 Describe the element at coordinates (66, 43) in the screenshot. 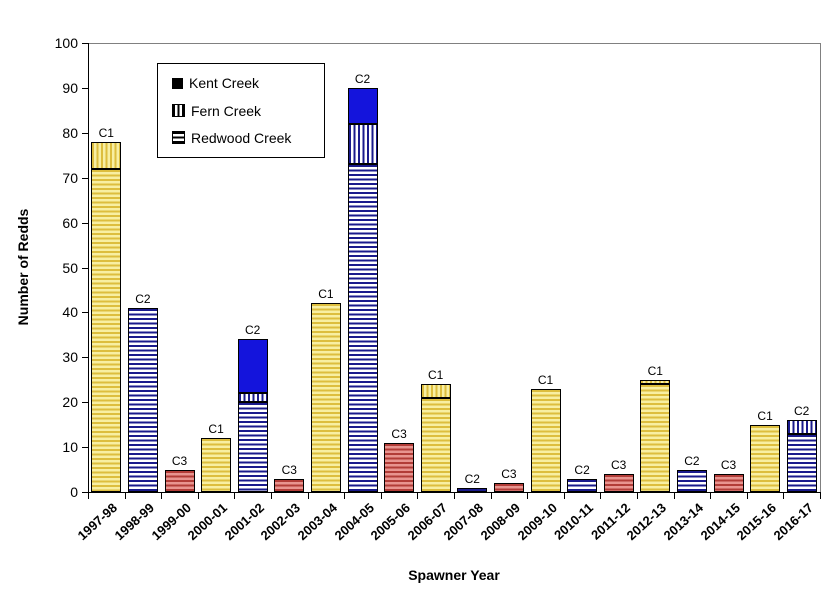

I see `y-tick-label: 100` at that location.